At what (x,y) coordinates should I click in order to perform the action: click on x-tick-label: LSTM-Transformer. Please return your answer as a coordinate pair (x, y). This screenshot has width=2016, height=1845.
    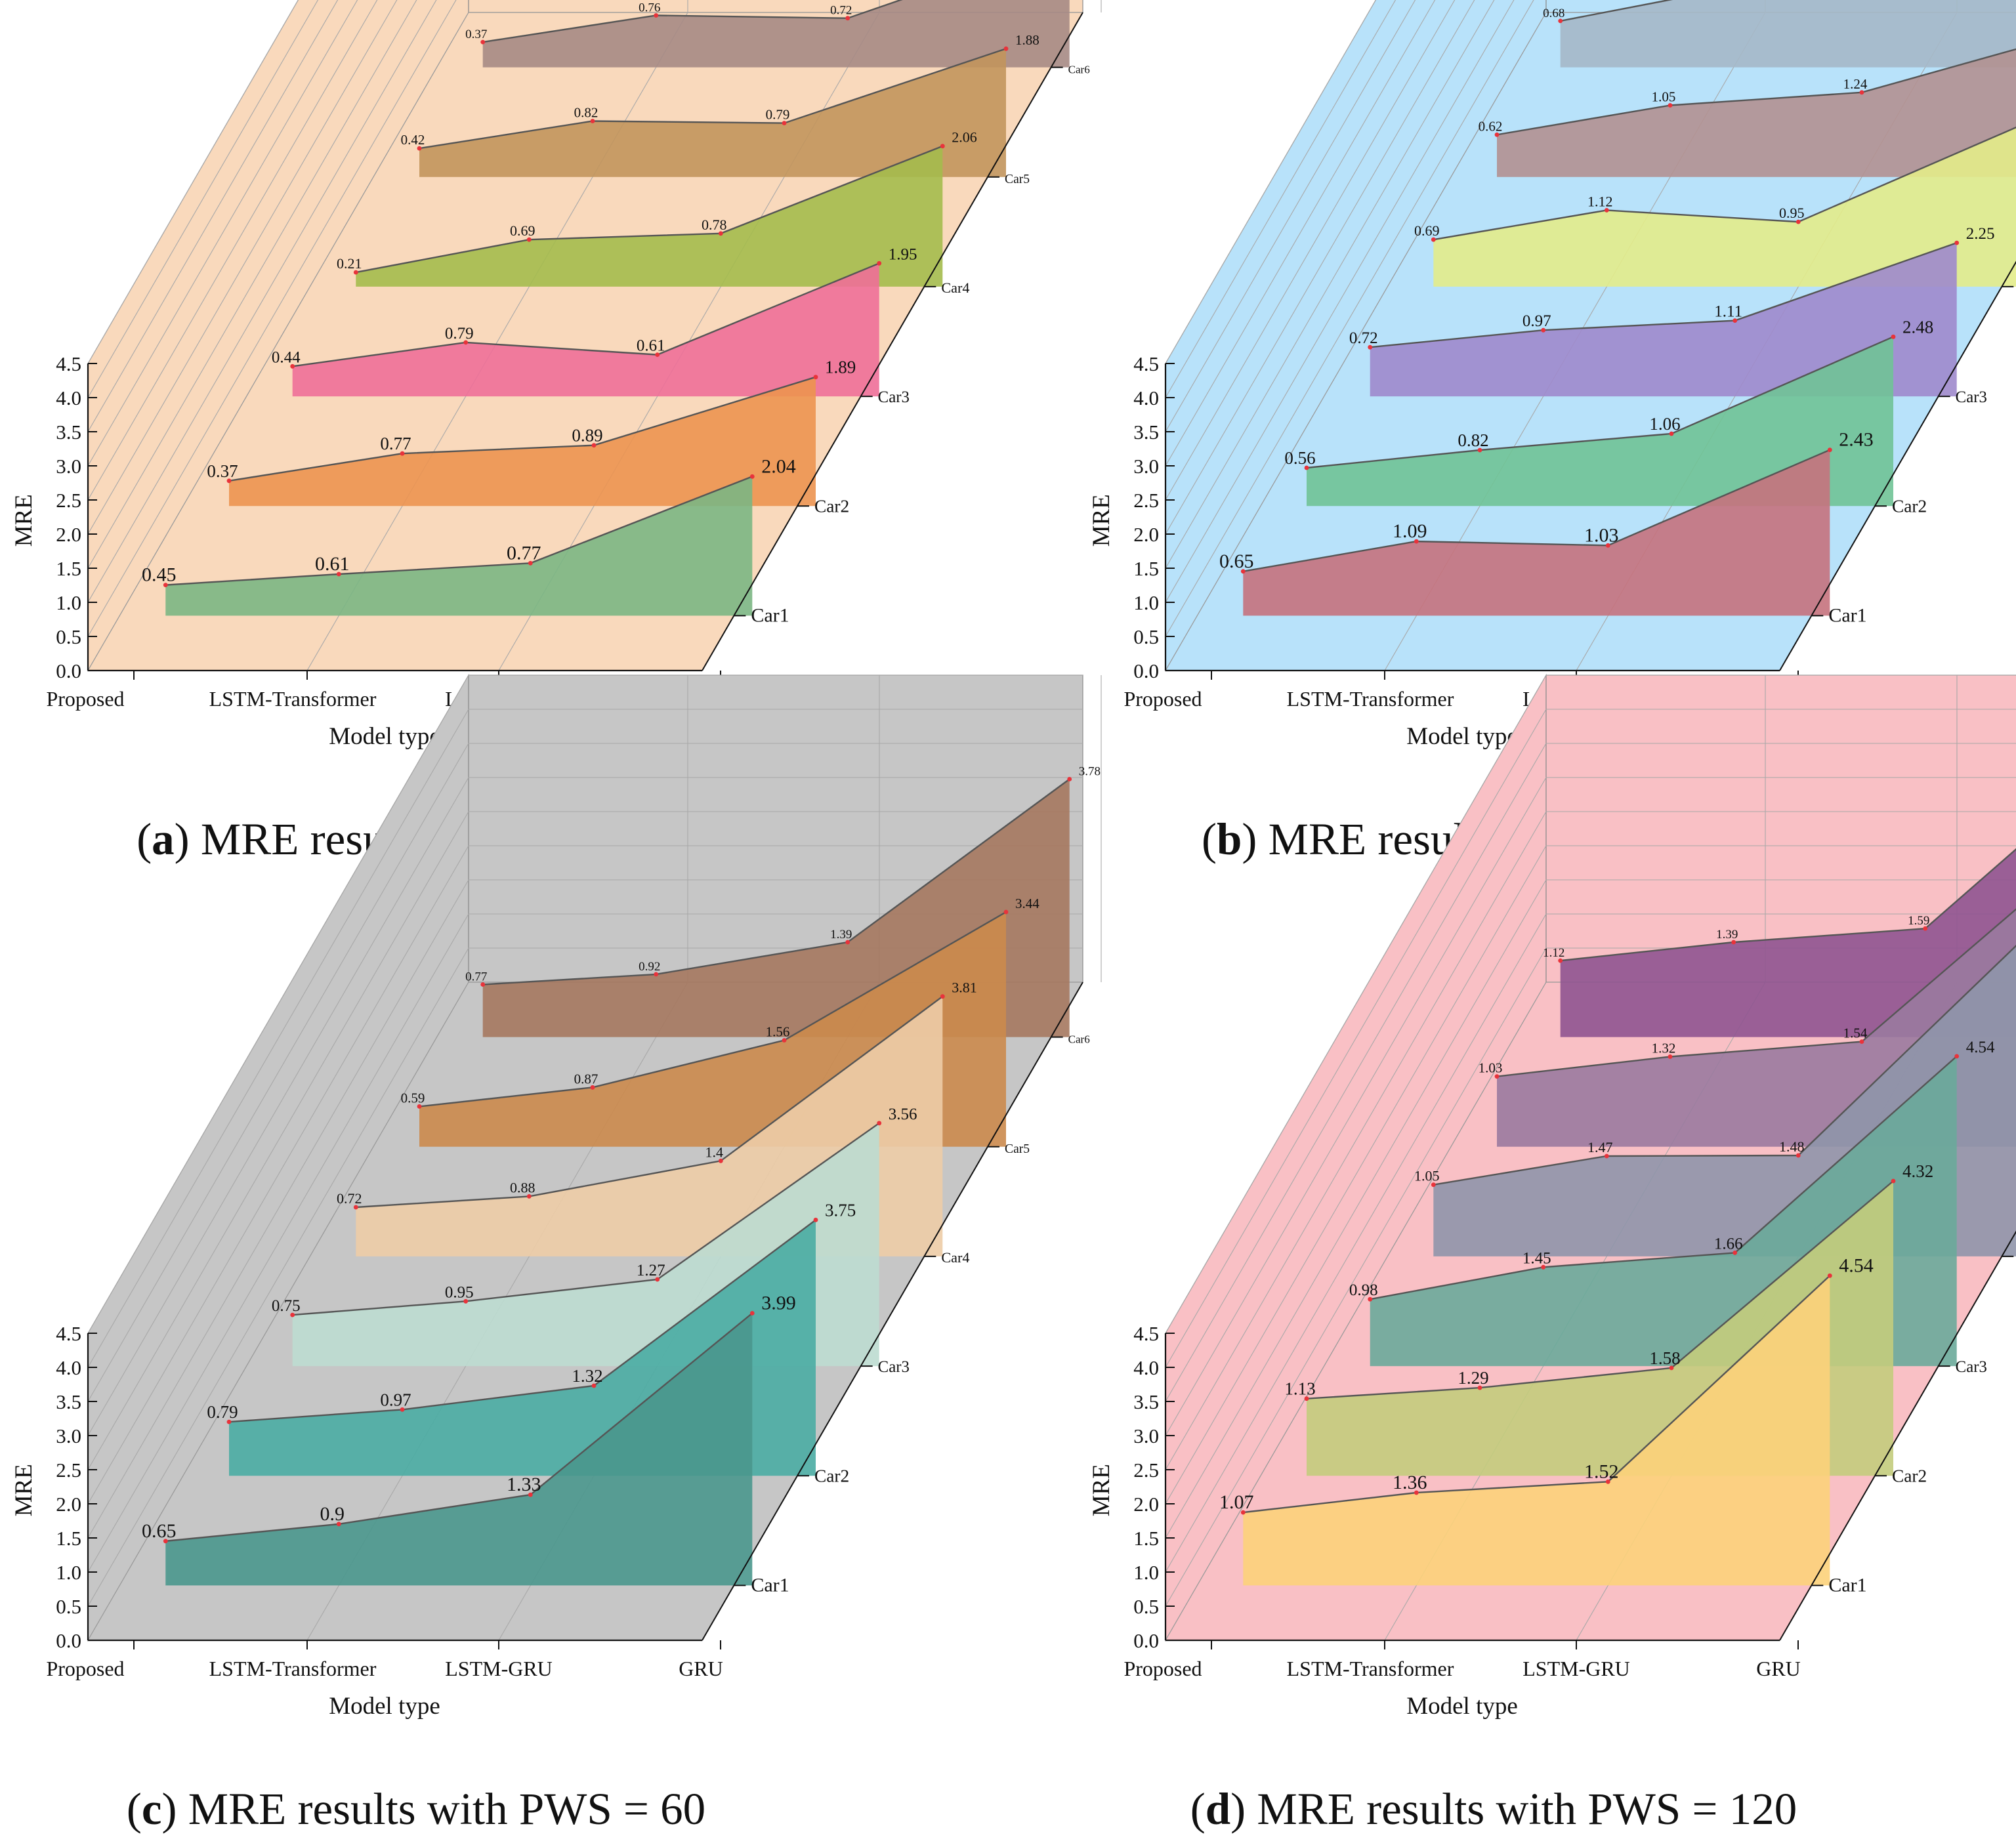
    Looking at the image, I should click on (1370, 699).